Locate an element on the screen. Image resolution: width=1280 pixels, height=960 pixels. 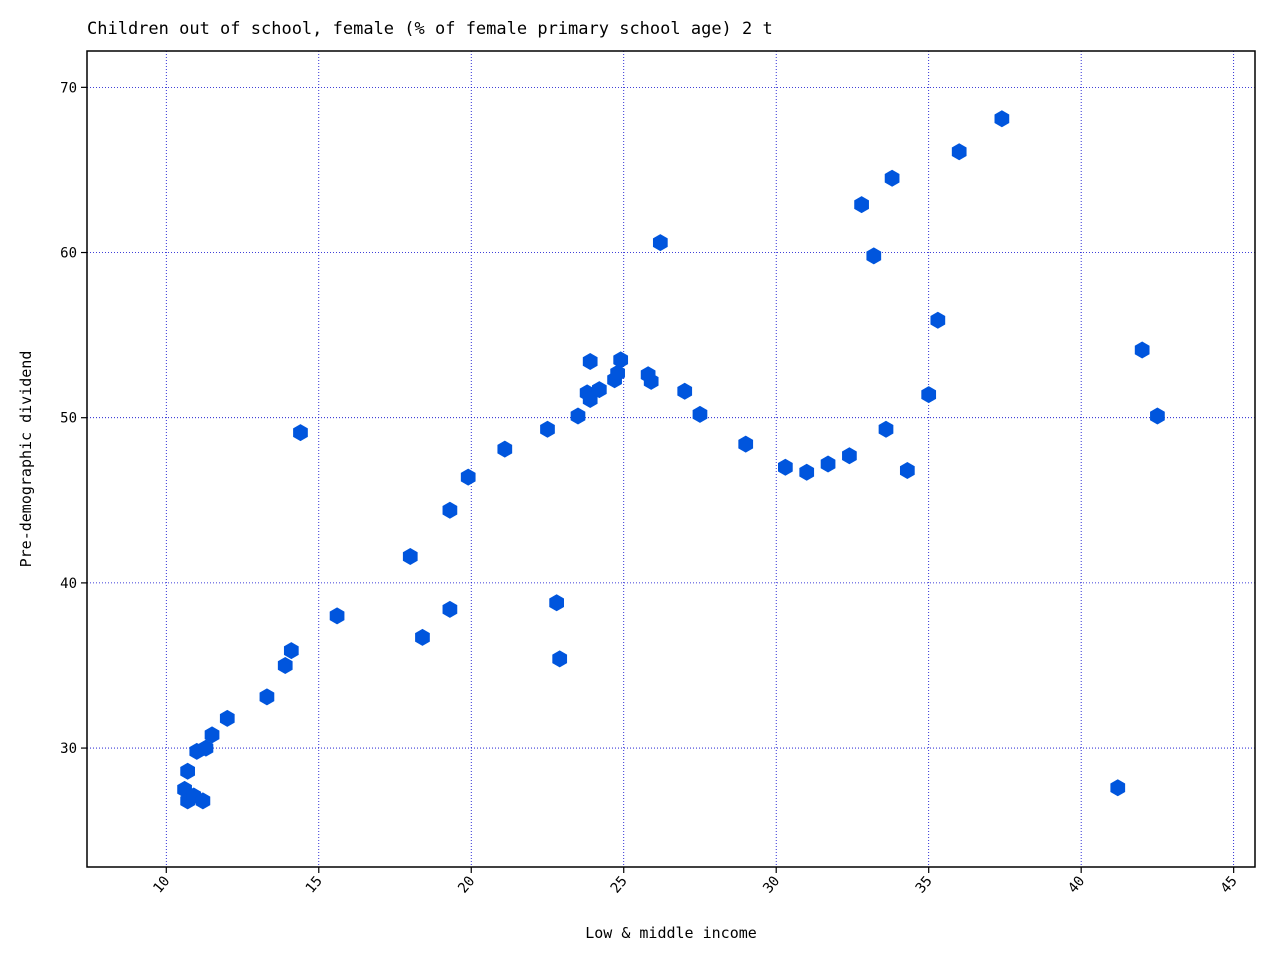
x-tick-label: 45 is located at coordinates (1229, 884).